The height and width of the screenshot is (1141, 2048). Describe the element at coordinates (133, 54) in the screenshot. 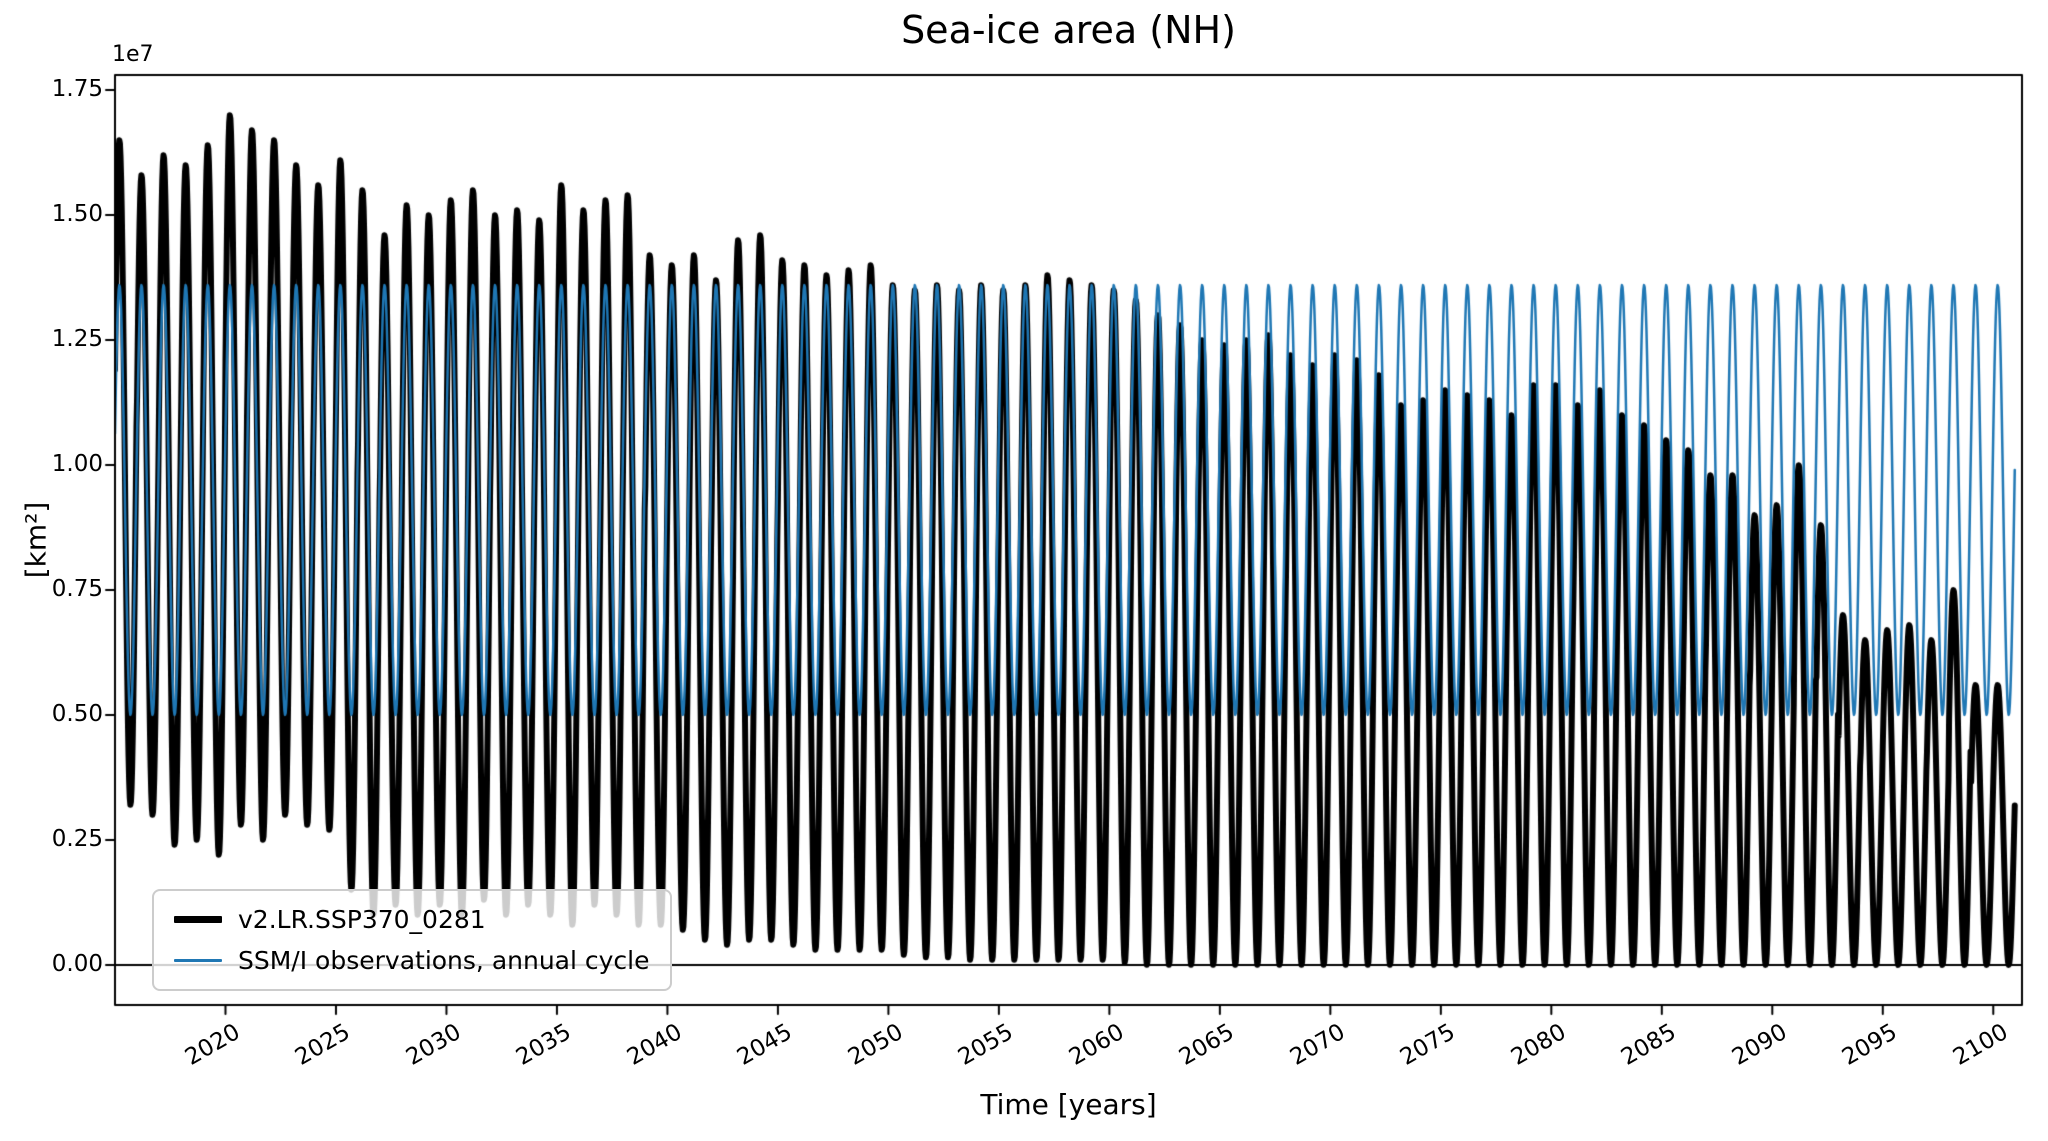

I see `y-axis-offset-text: 1e7` at that location.